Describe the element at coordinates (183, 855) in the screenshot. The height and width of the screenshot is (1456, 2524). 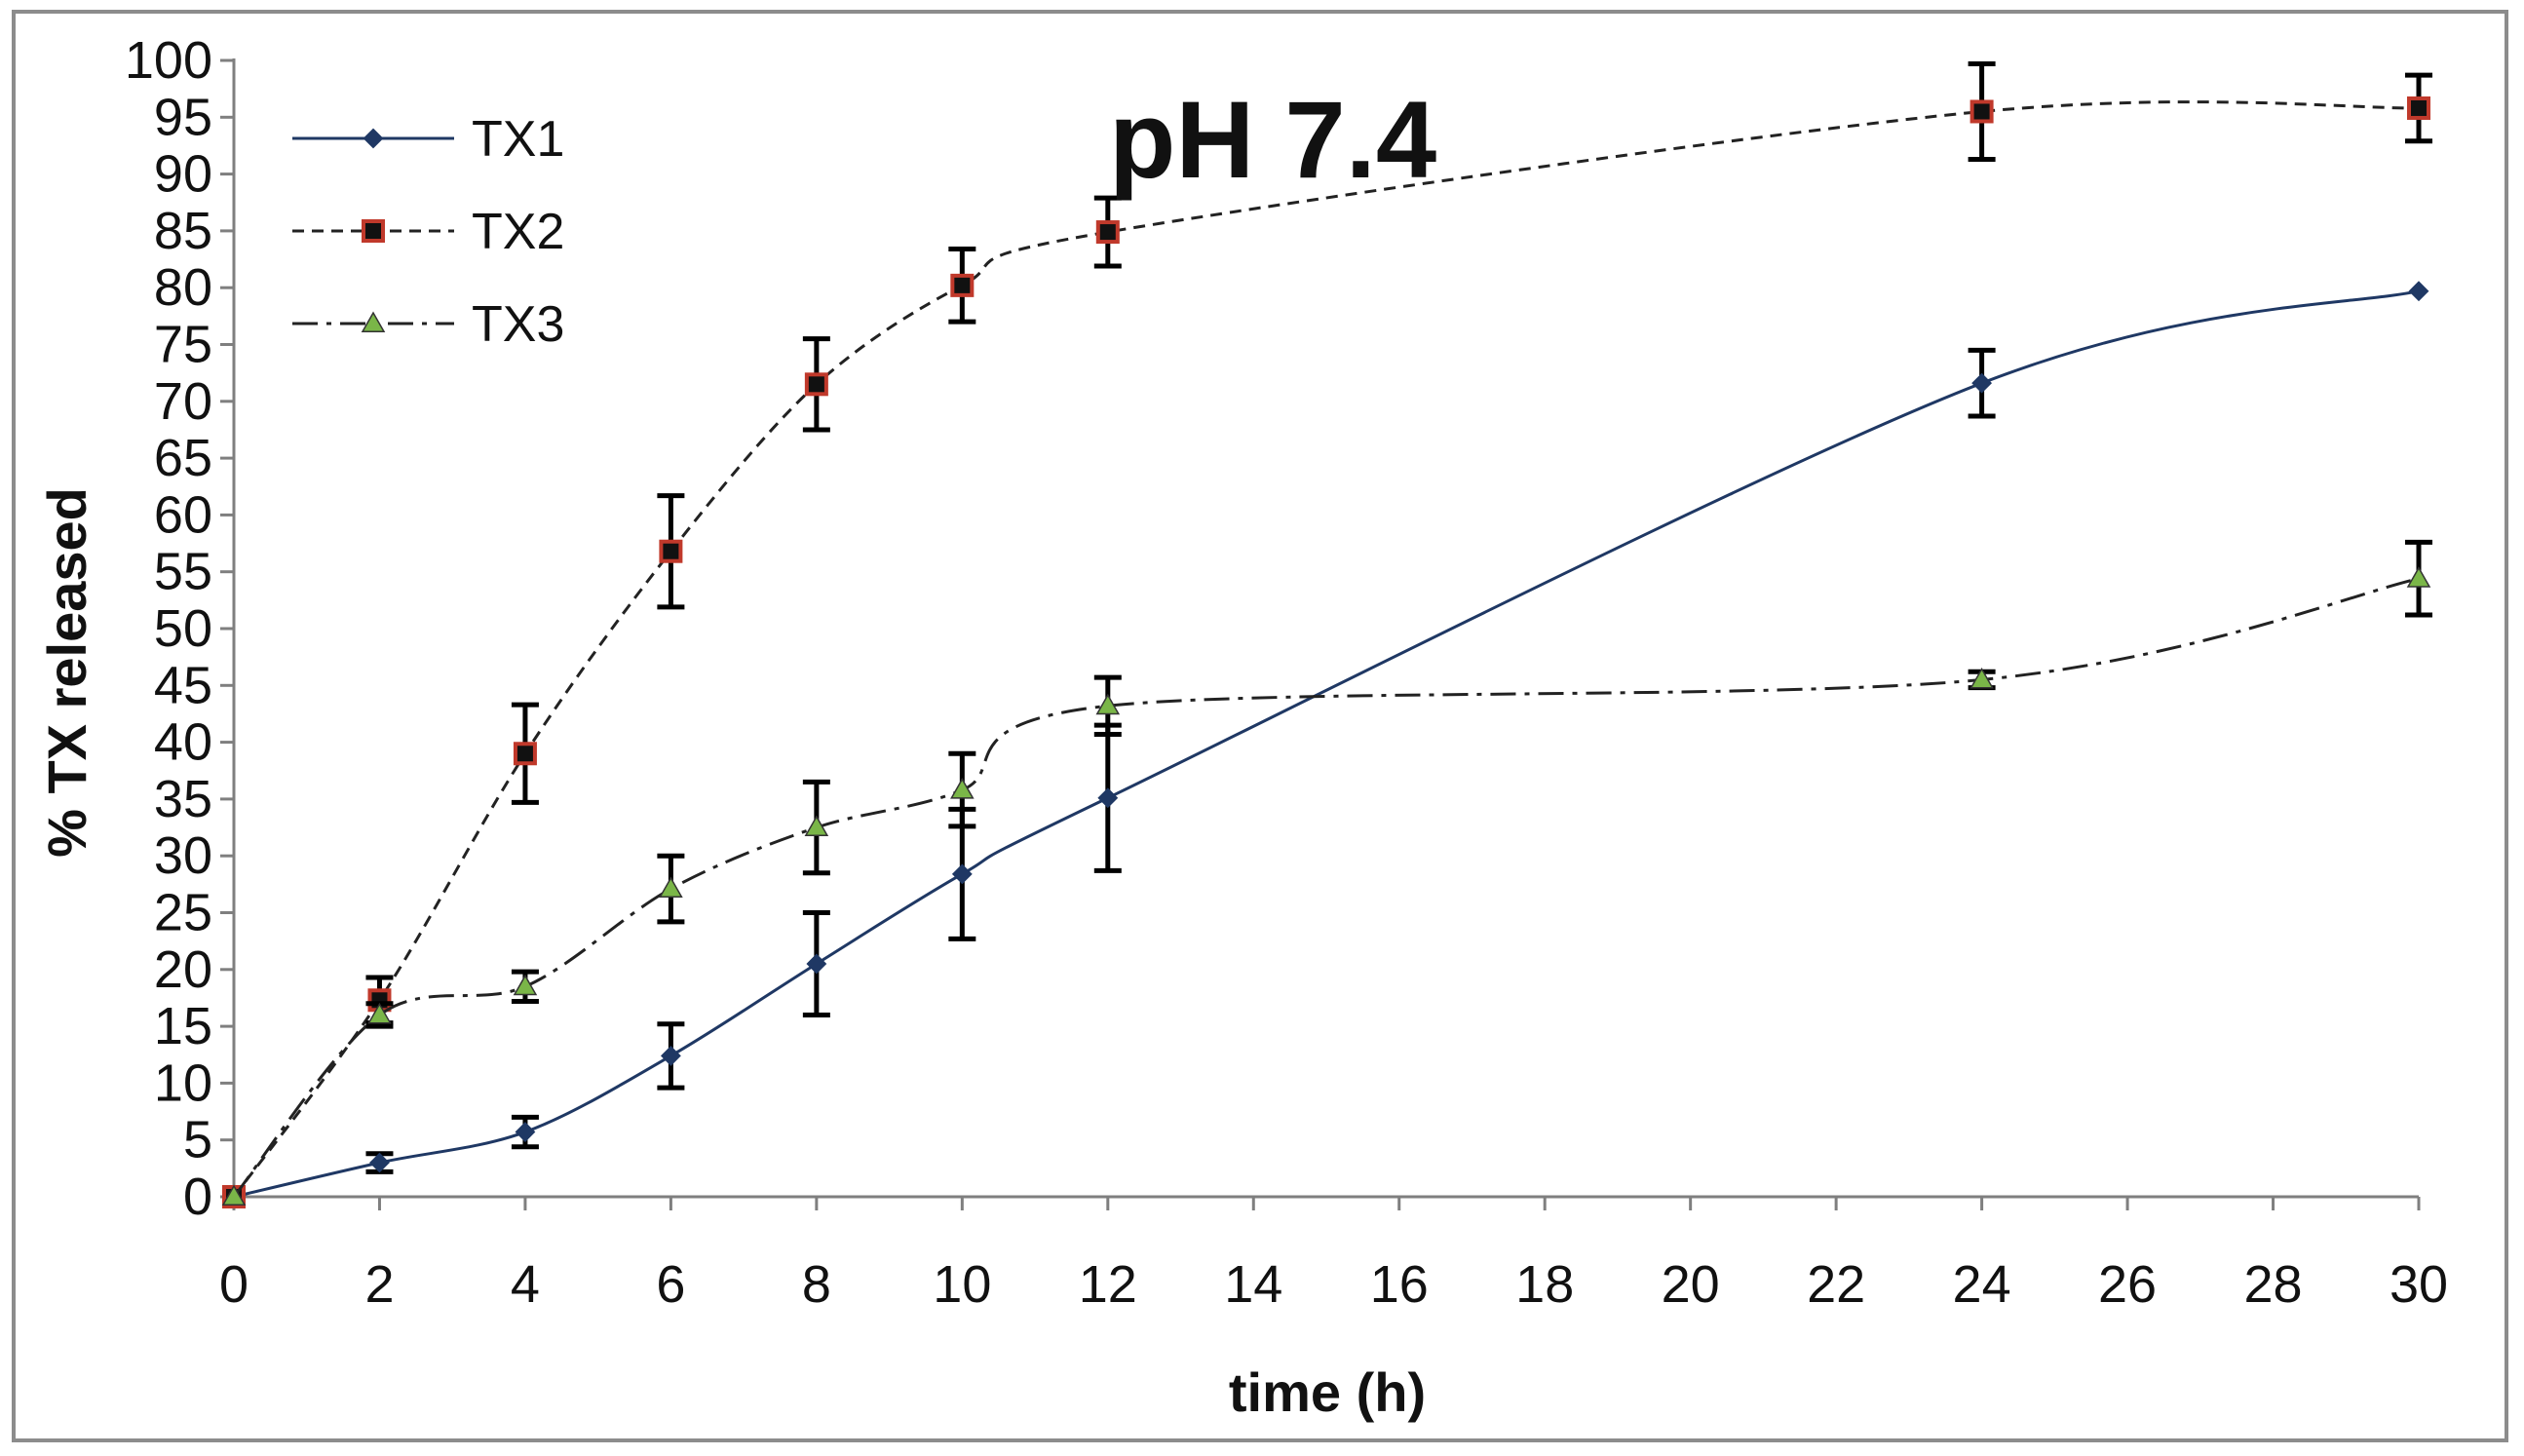
I see `y-tick-label-30: 30` at that location.